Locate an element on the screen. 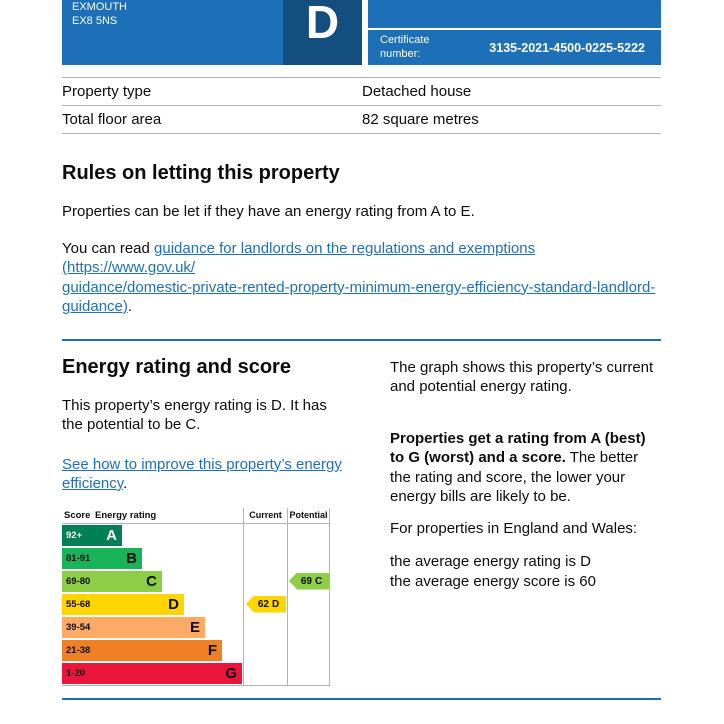 The height and width of the screenshot is (724, 724). epc-band-bar-c: 69-80 C is located at coordinates (112, 581).